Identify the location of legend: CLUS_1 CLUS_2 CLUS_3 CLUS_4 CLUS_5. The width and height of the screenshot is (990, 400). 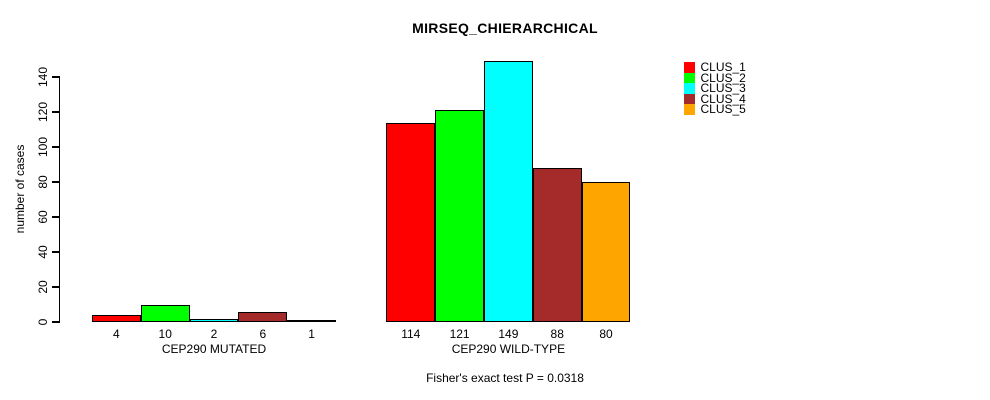
(715, 88).